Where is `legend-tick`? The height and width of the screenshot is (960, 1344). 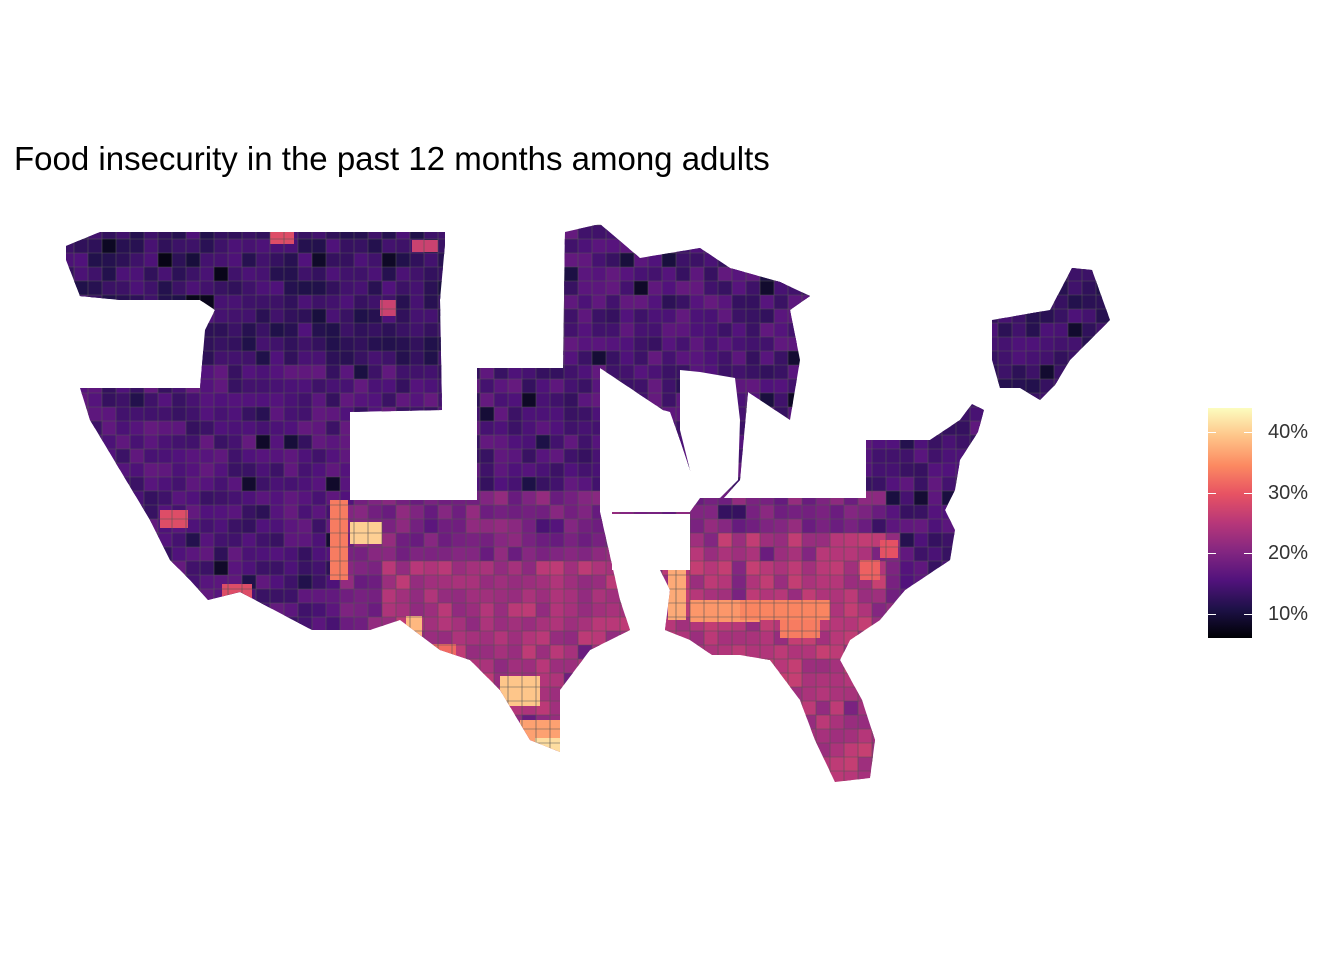
legend-tick is located at coordinates (1248, 493).